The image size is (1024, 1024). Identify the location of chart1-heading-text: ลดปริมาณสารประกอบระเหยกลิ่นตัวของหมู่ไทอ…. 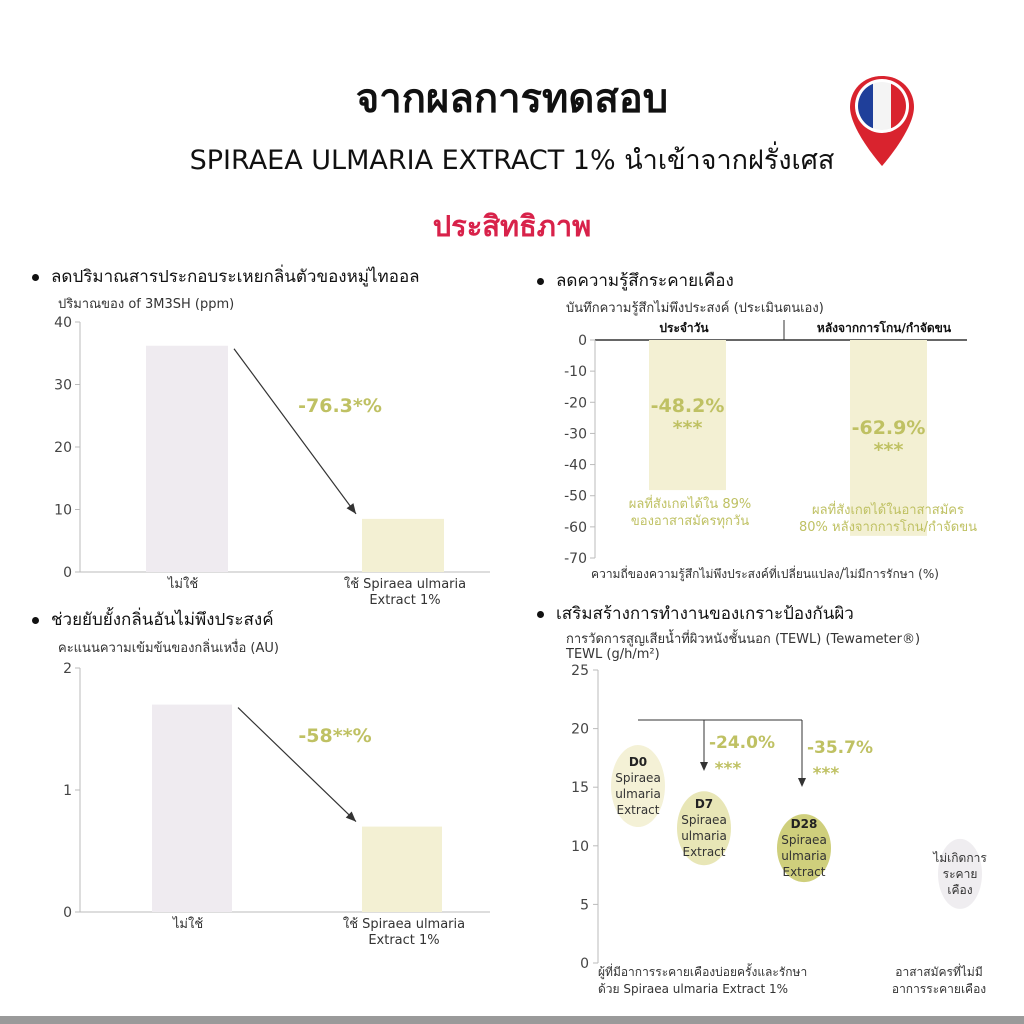
(235, 277).